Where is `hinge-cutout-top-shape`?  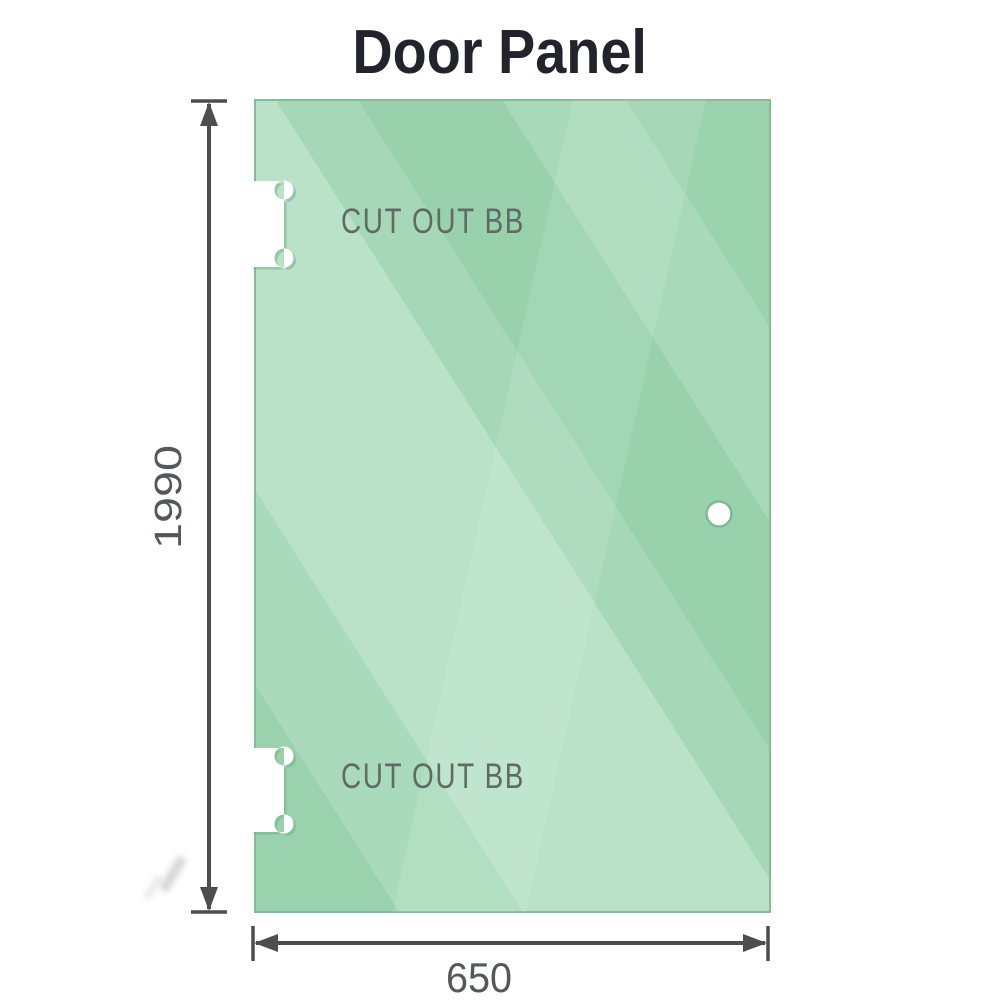
hinge-cutout-top-shape is located at coordinates (272, 224).